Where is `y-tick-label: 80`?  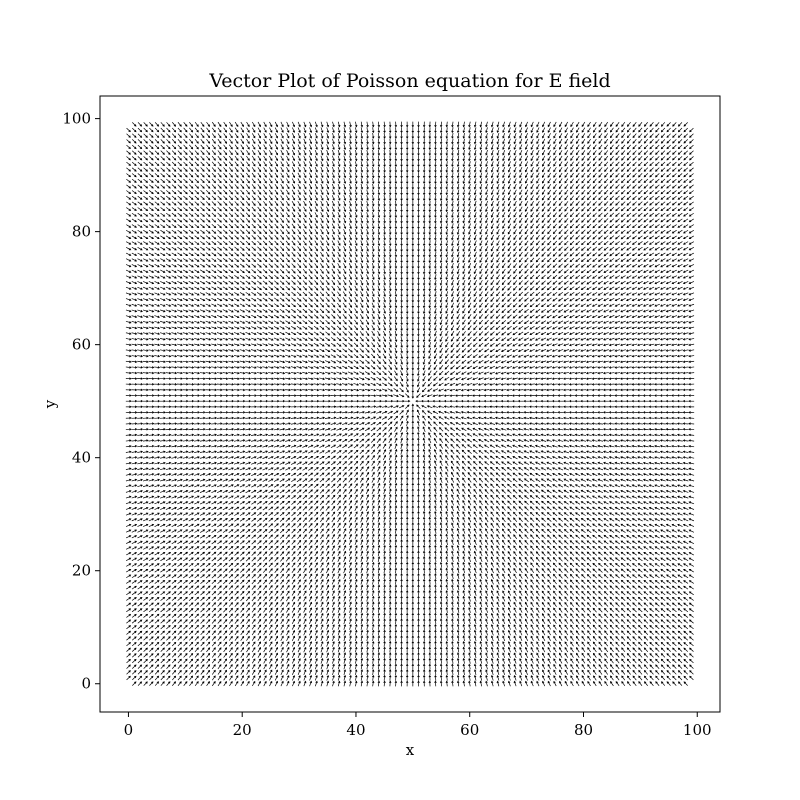
y-tick-label: 80 is located at coordinates (81, 232).